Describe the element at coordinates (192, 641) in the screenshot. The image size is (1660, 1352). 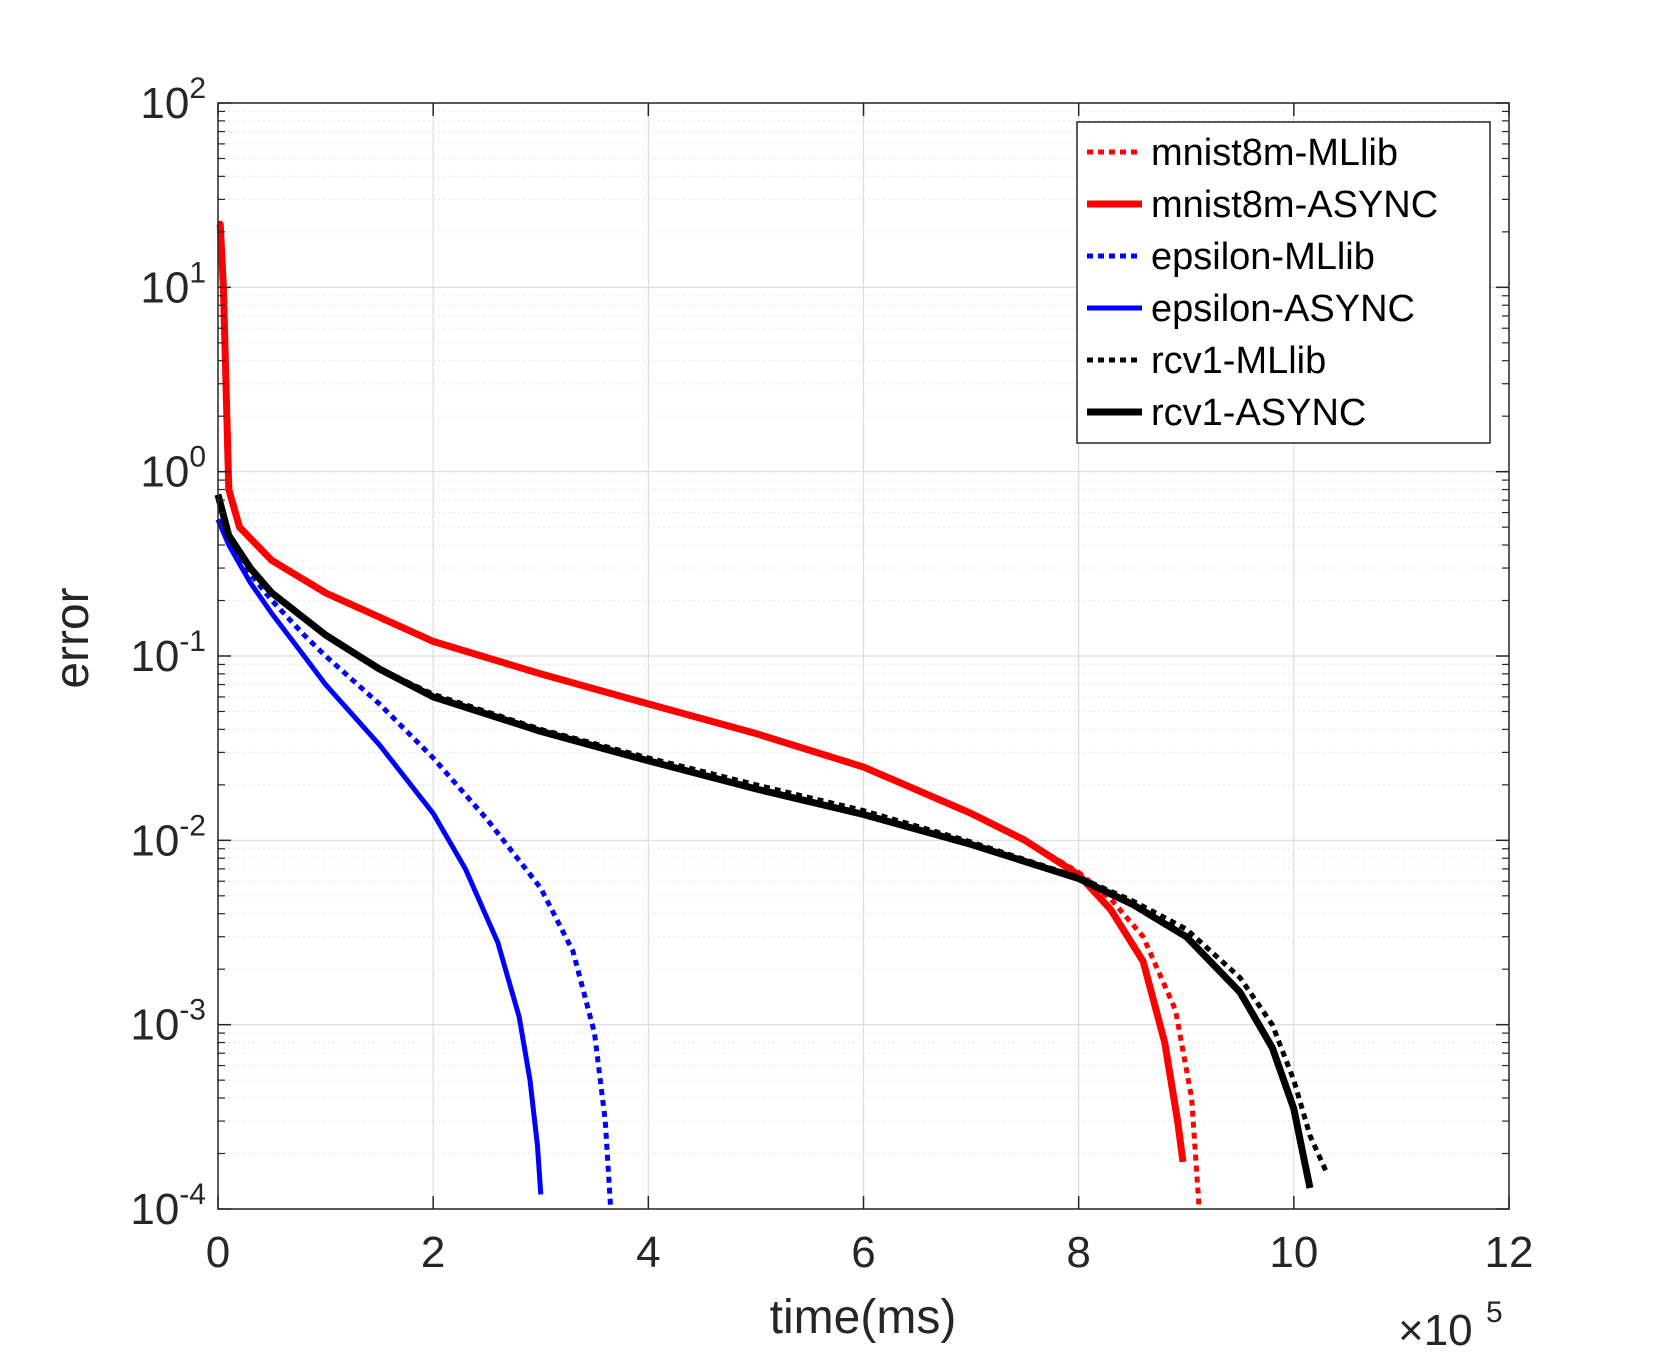
I see `y-tick-exponent: -1` at that location.